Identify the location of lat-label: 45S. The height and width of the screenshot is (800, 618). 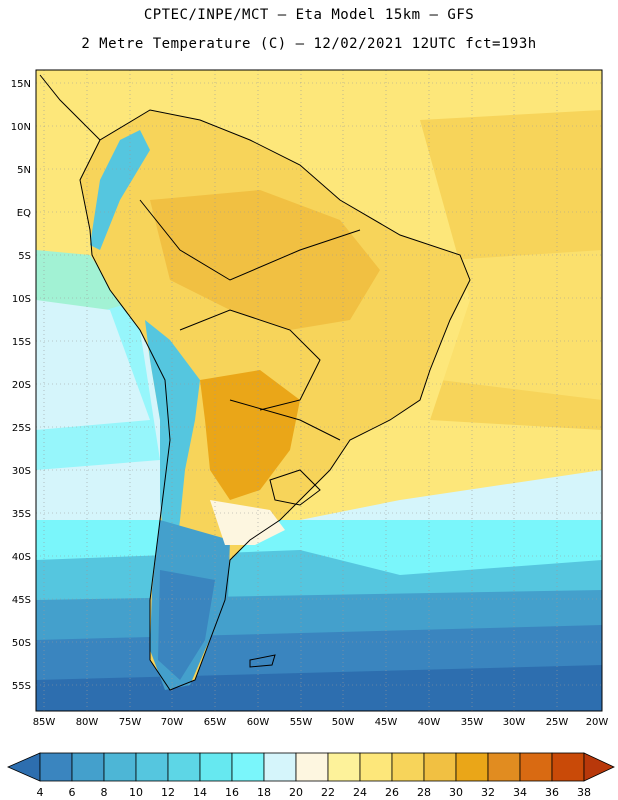
(21, 600).